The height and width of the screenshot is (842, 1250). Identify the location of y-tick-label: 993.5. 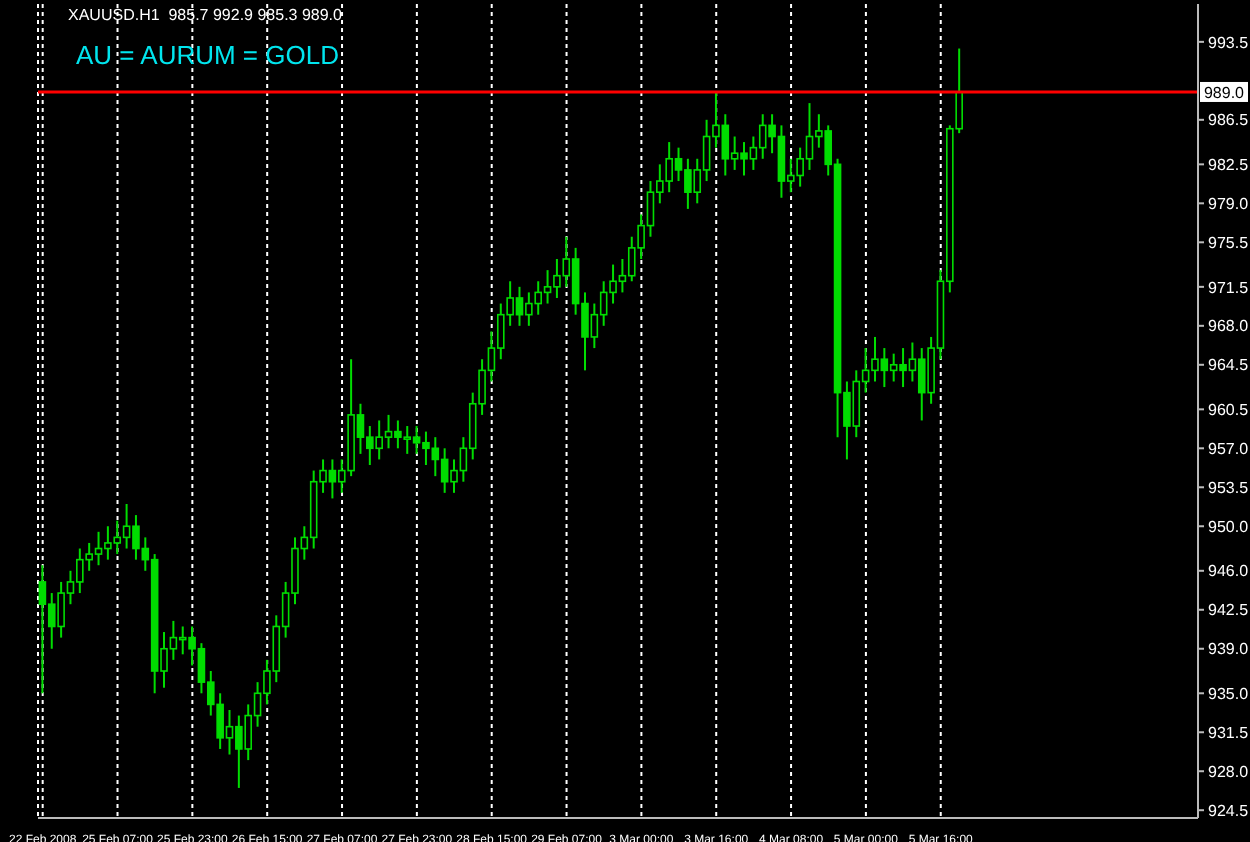
(1229, 42).